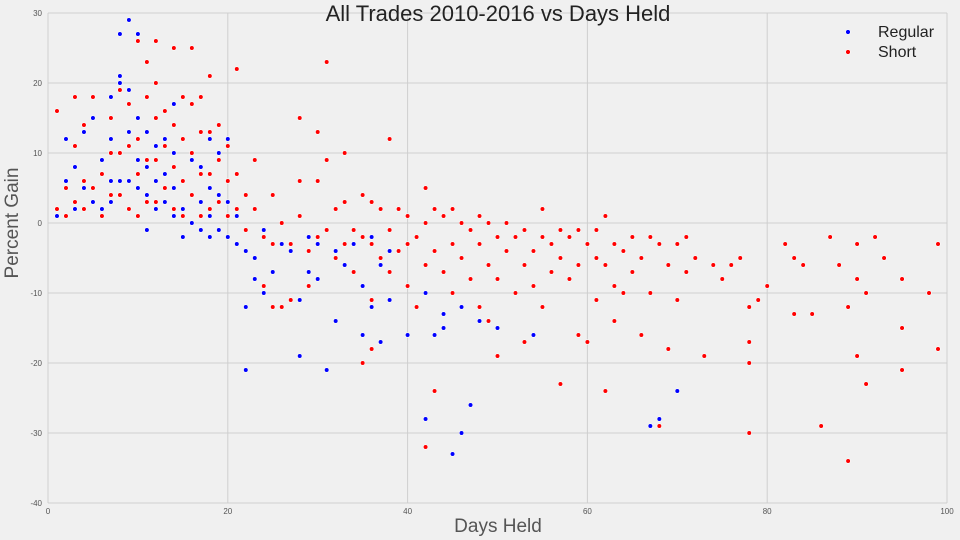  What do you see at coordinates (906, 32) in the screenshot?
I see `legend-label-regular: Regular` at bounding box center [906, 32].